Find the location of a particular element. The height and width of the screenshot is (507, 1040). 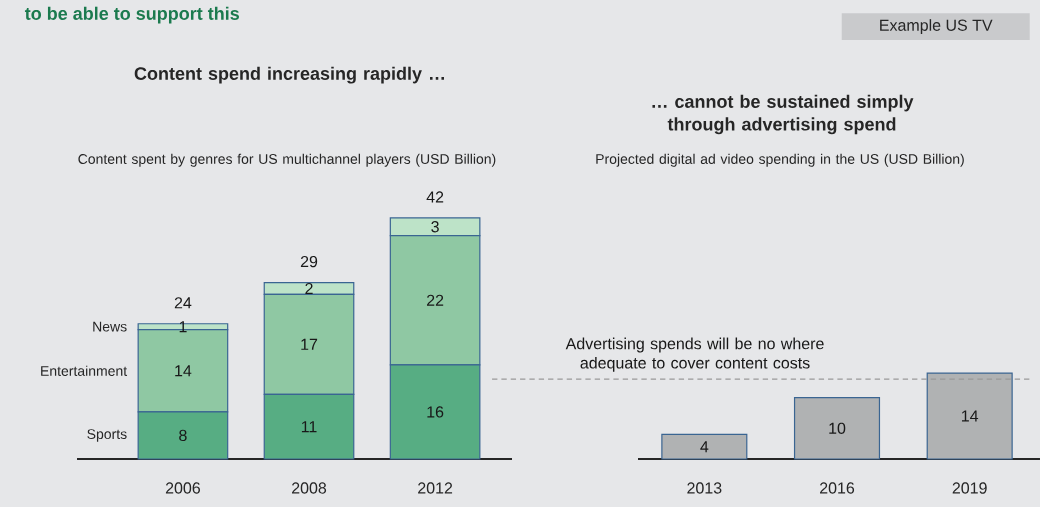

data-label: 2 is located at coordinates (309, 288).